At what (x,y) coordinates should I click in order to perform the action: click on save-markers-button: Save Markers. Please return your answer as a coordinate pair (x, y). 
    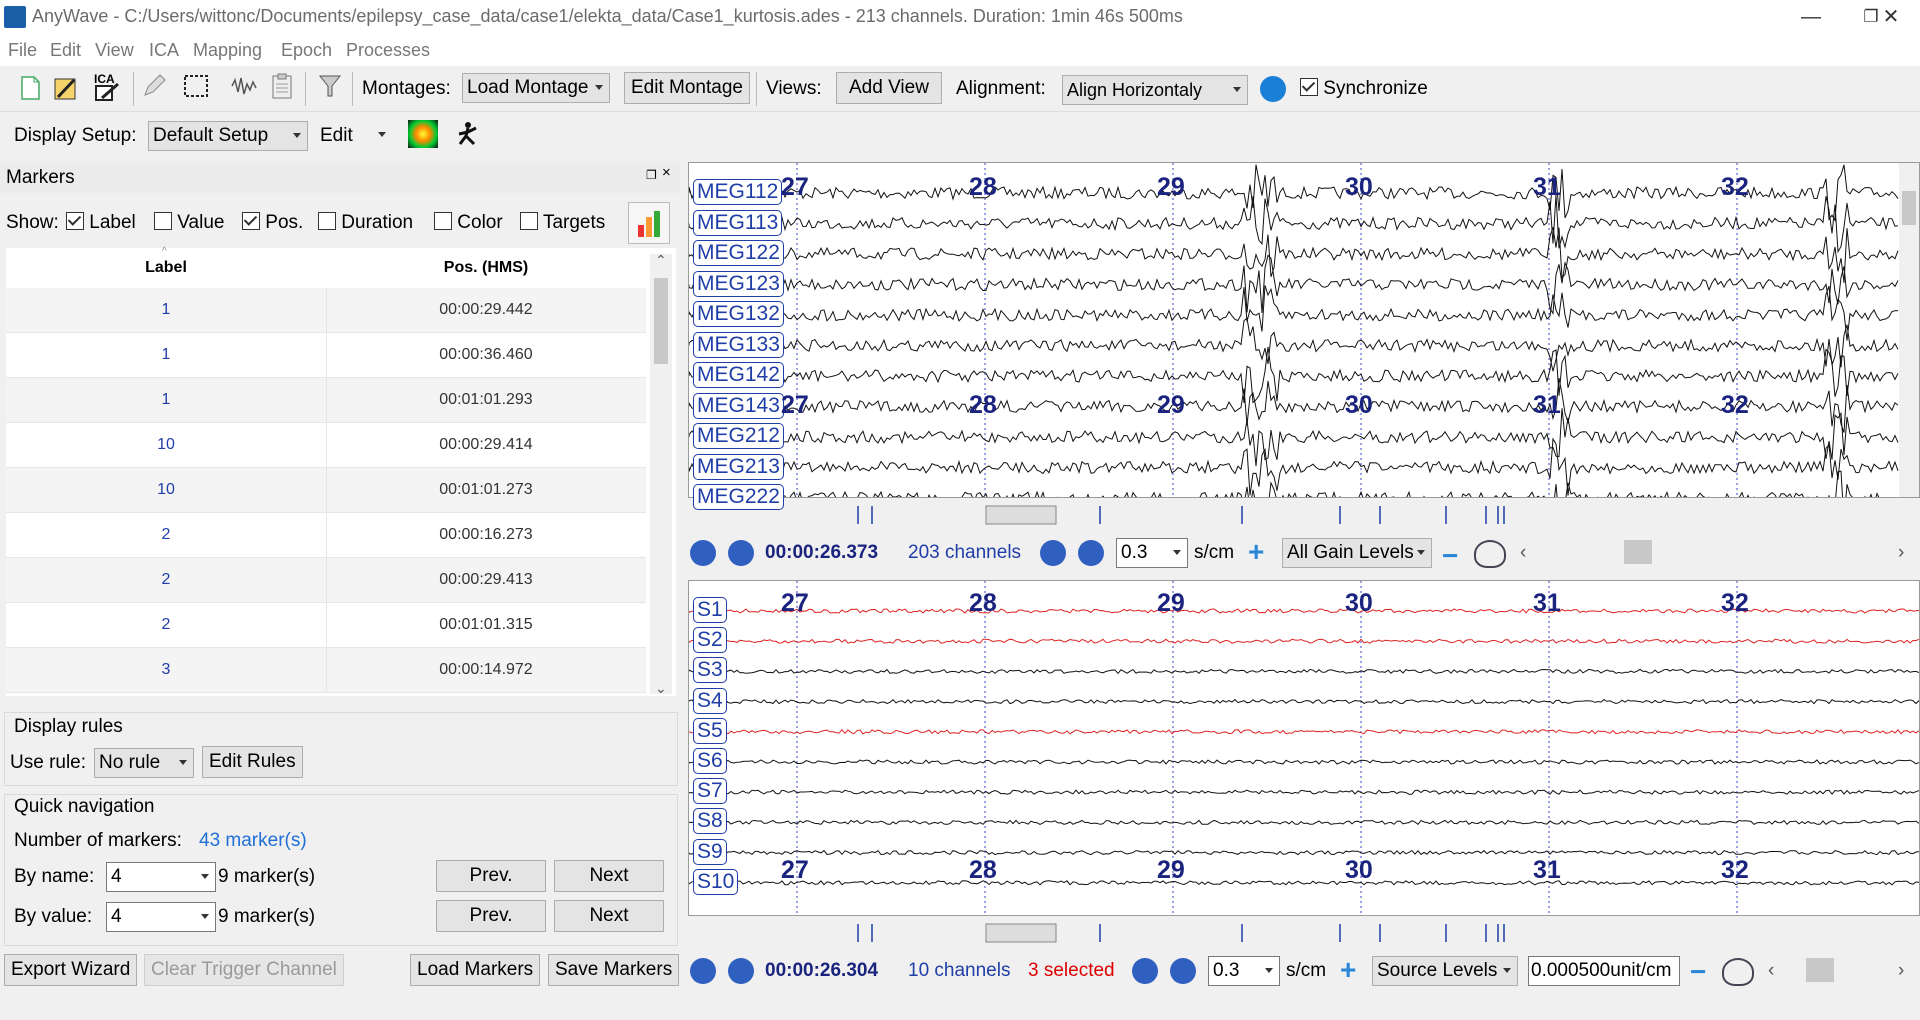
    Looking at the image, I should click on (614, 970).